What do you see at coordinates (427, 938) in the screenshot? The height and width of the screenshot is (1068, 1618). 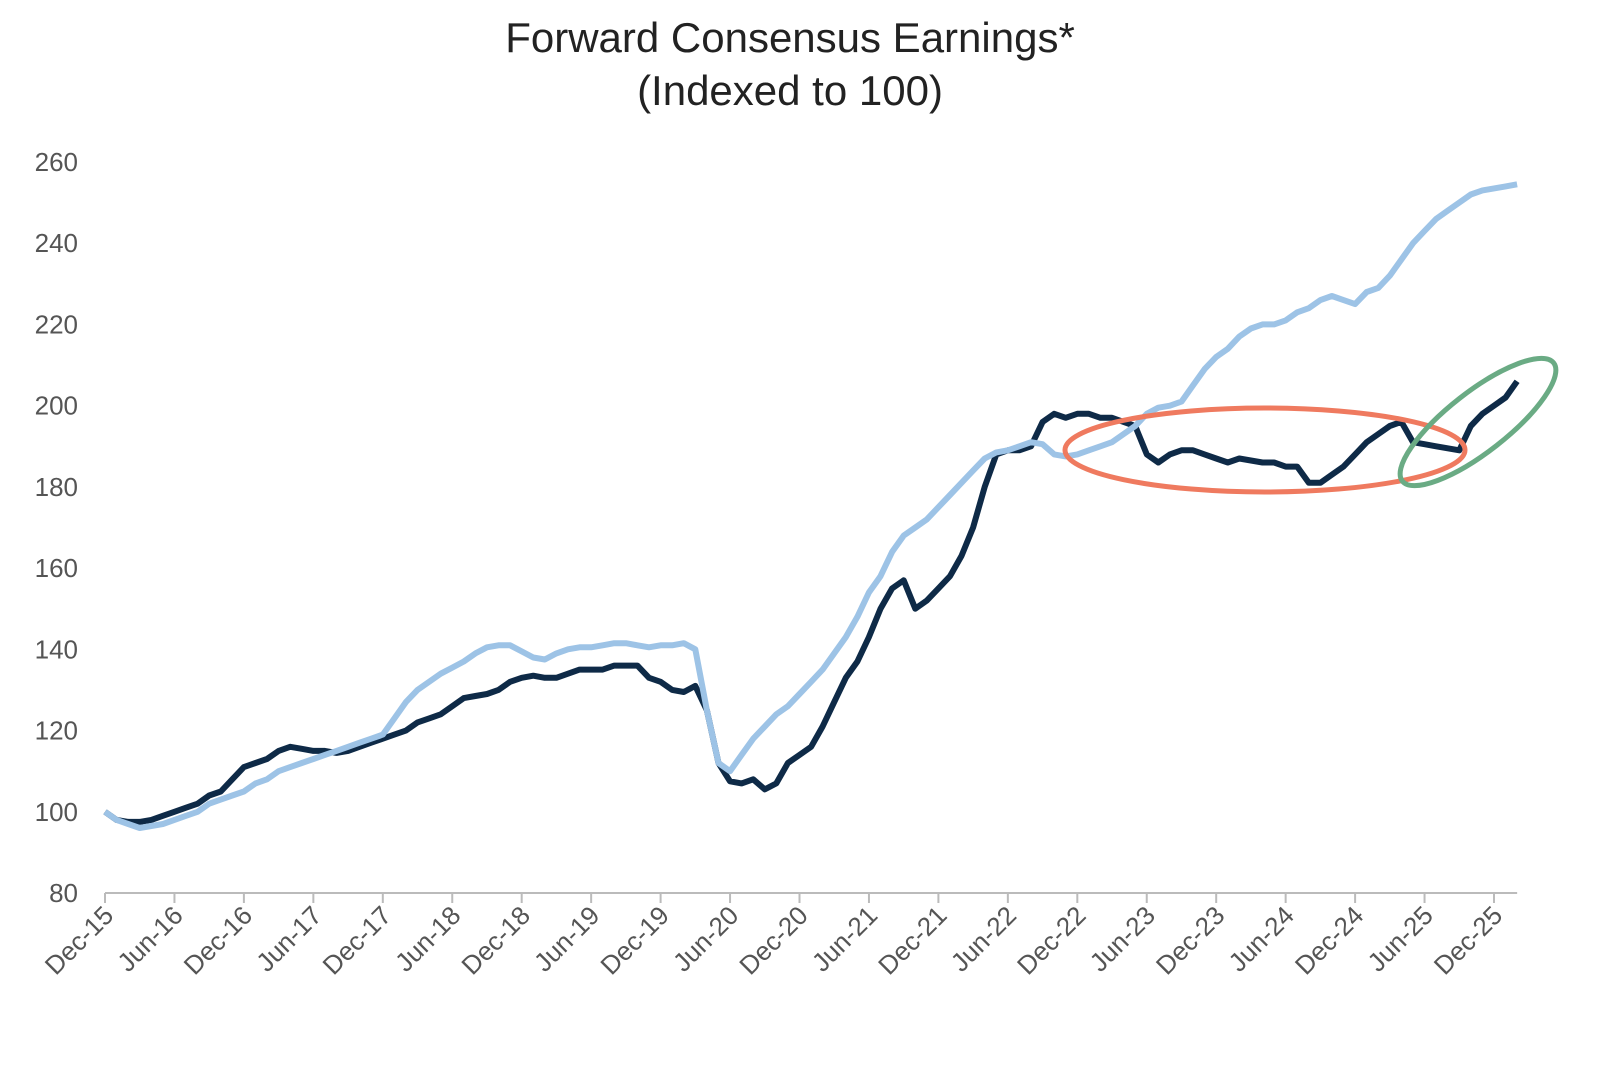 I see `x-tick-label: Jun-18` at bounding box center [427, 938].